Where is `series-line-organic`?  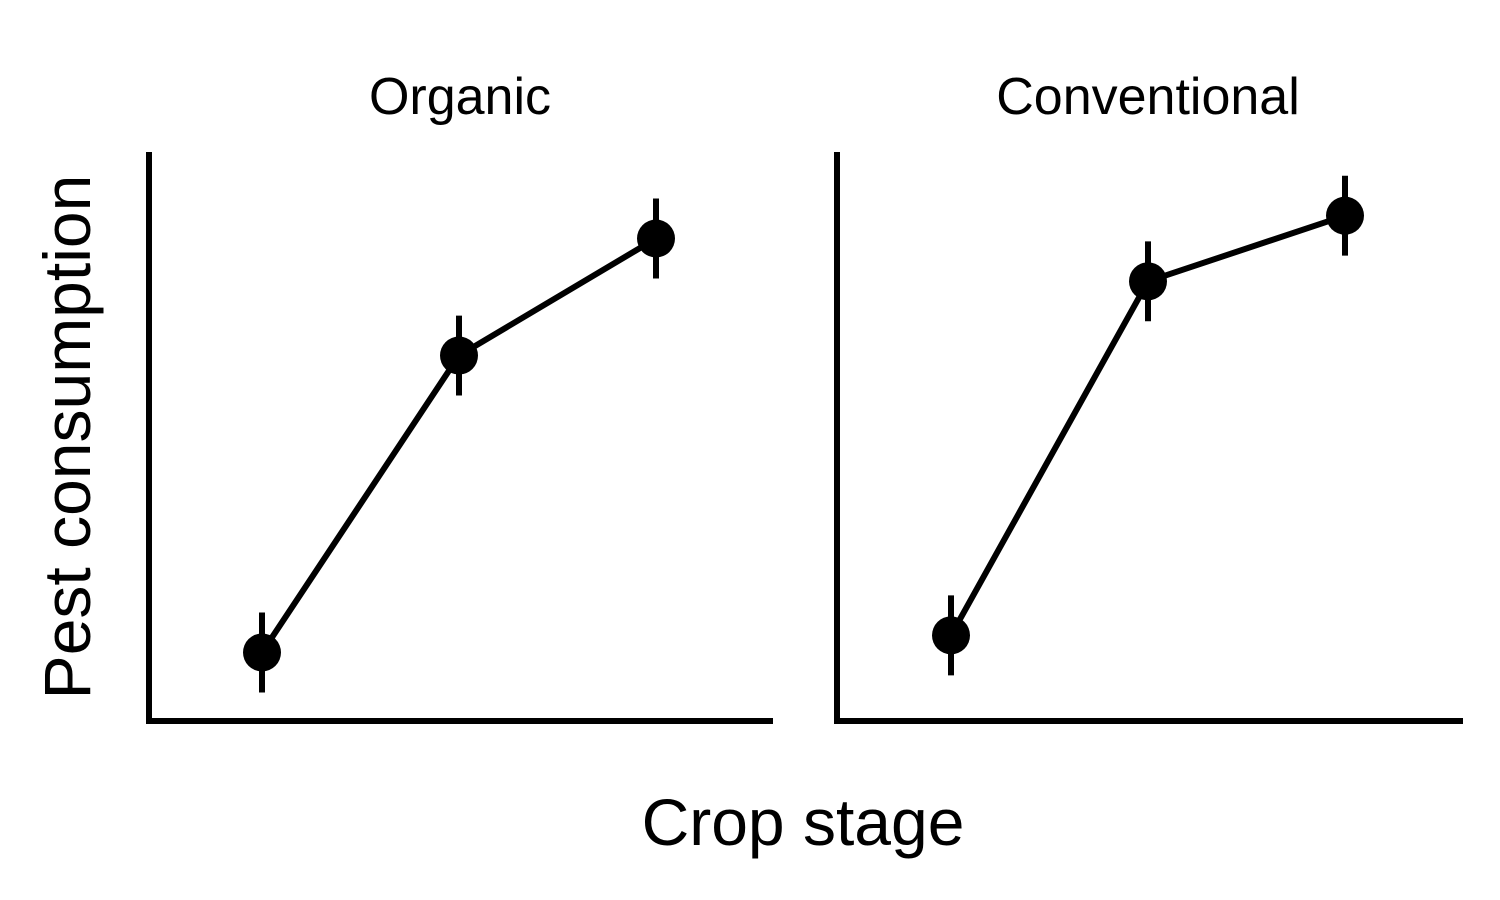
series-line-organic is located at coordinates (458, 445).